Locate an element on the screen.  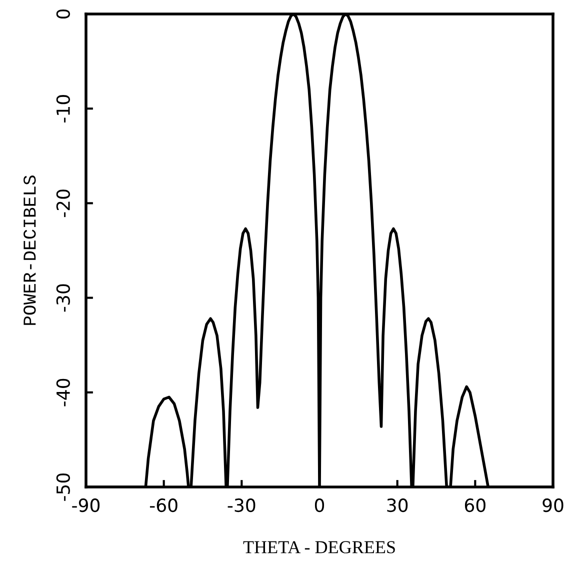
x-tick-label: -90 is located at coordinates (86, 505).